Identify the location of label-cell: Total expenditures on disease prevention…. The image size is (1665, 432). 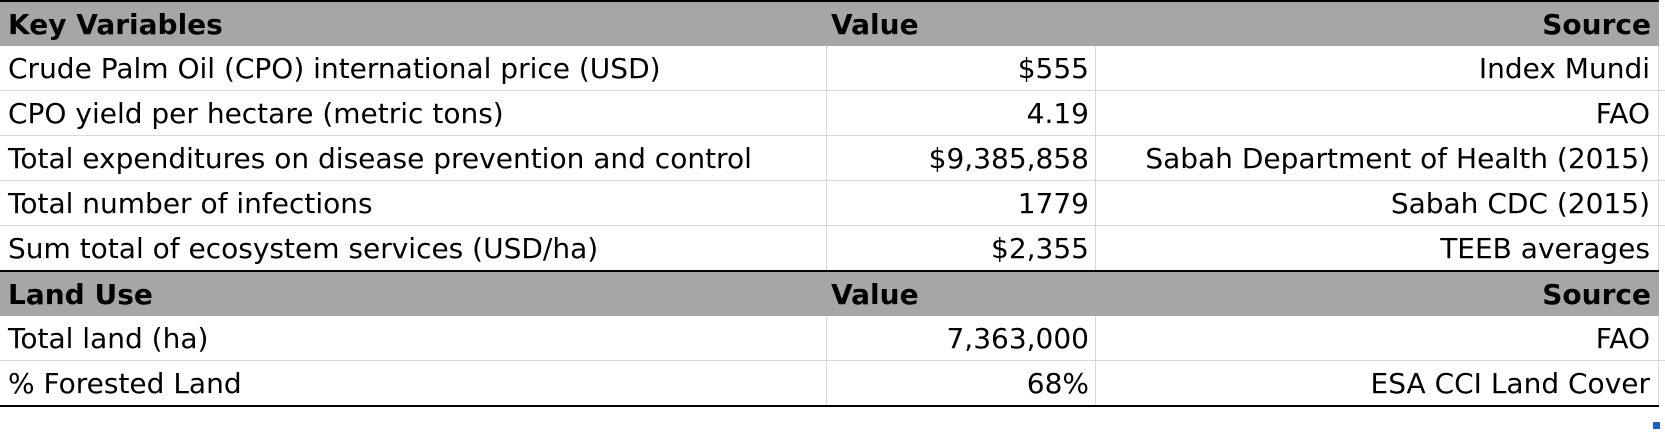
(413, 158).